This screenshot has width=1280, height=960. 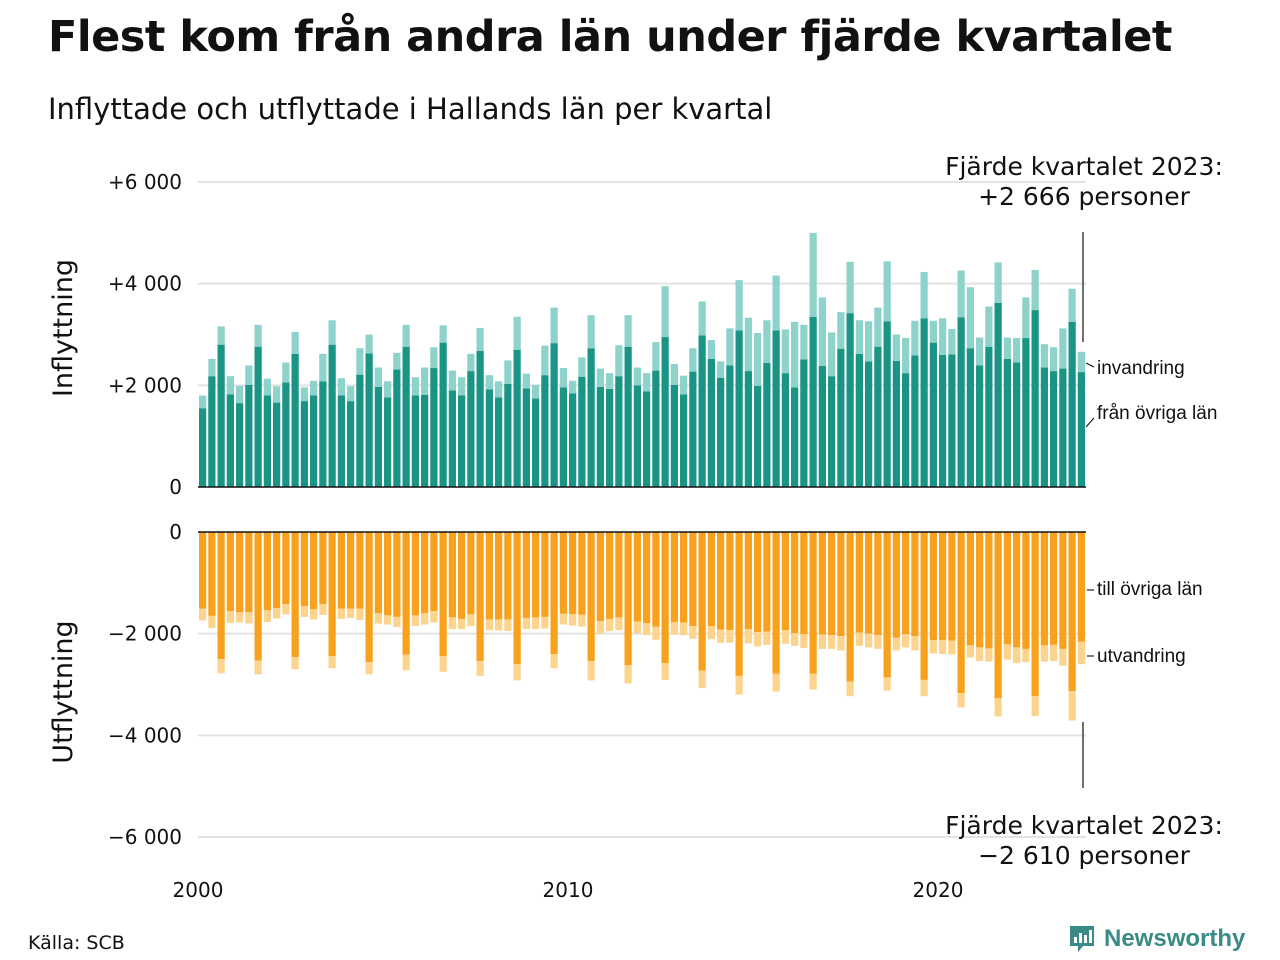 I want to click on y-tick-label-inflyttning: +2 000, so click(x=145, y=385).